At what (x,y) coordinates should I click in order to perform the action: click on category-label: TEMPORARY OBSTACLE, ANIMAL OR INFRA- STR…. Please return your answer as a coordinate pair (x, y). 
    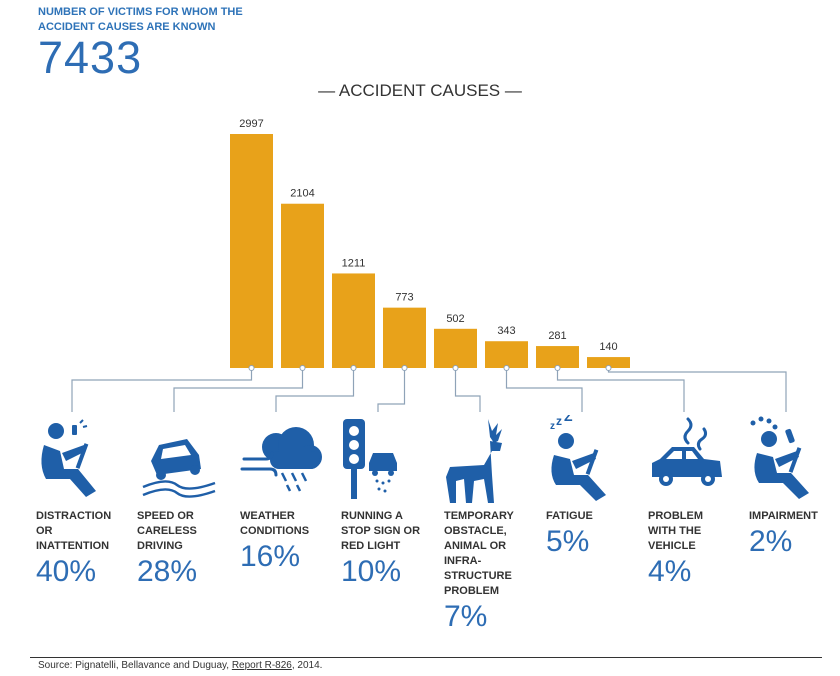
    Looking at the image, I should click on (479, 553).